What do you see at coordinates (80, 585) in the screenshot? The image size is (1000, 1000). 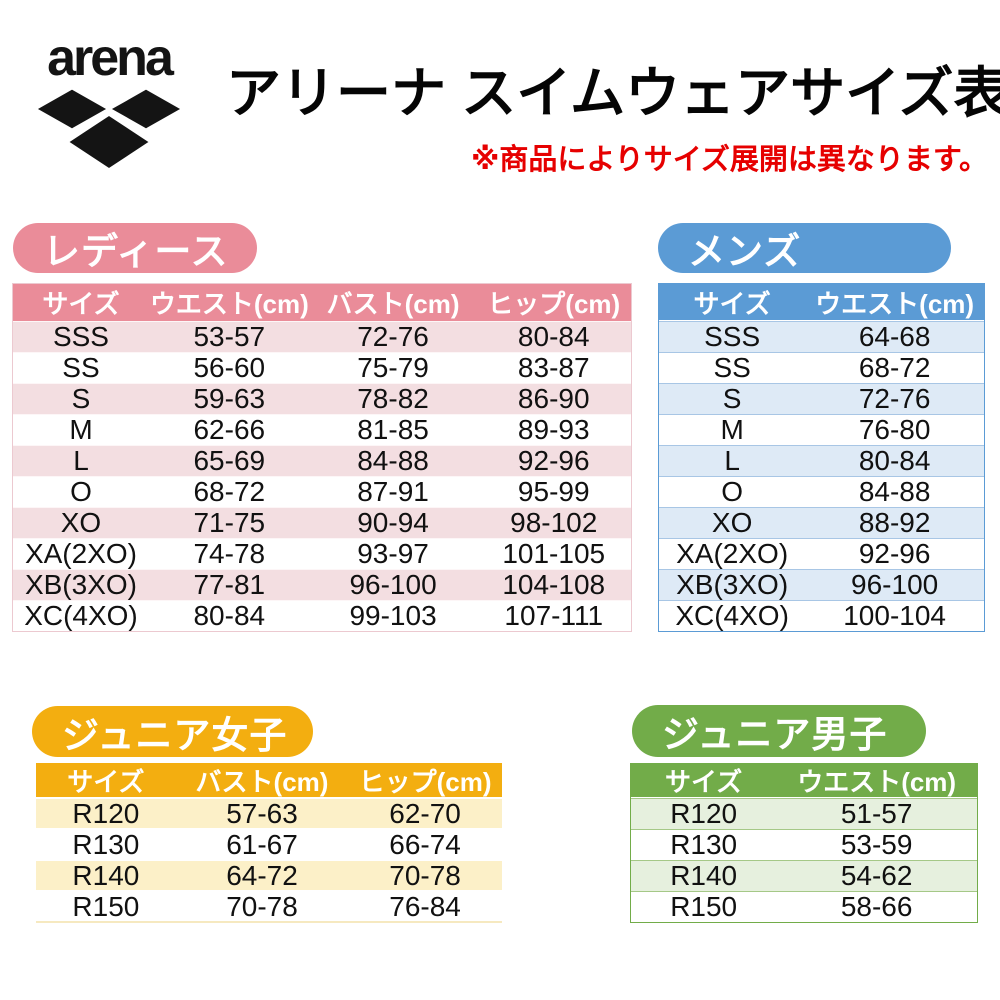 I see `ladies-cell: XB(3XO)` at bounding box center [80, 585].